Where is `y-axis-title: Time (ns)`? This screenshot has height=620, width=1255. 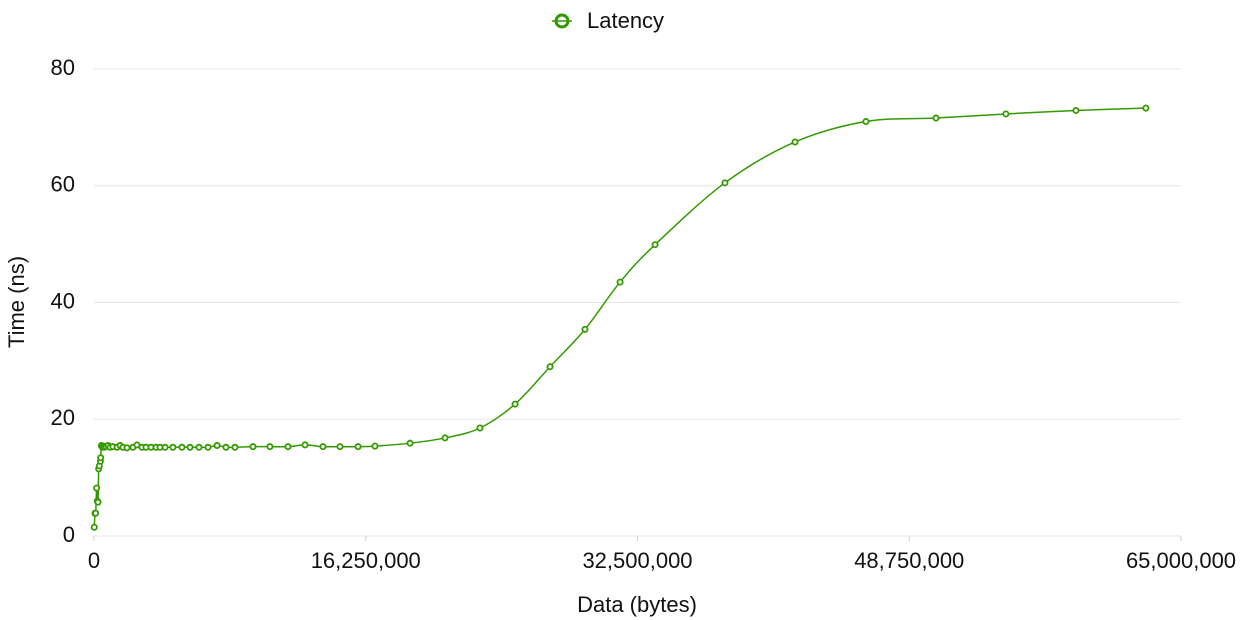
y-axis-title: Time (ns) is located at coordinates (16, 302).